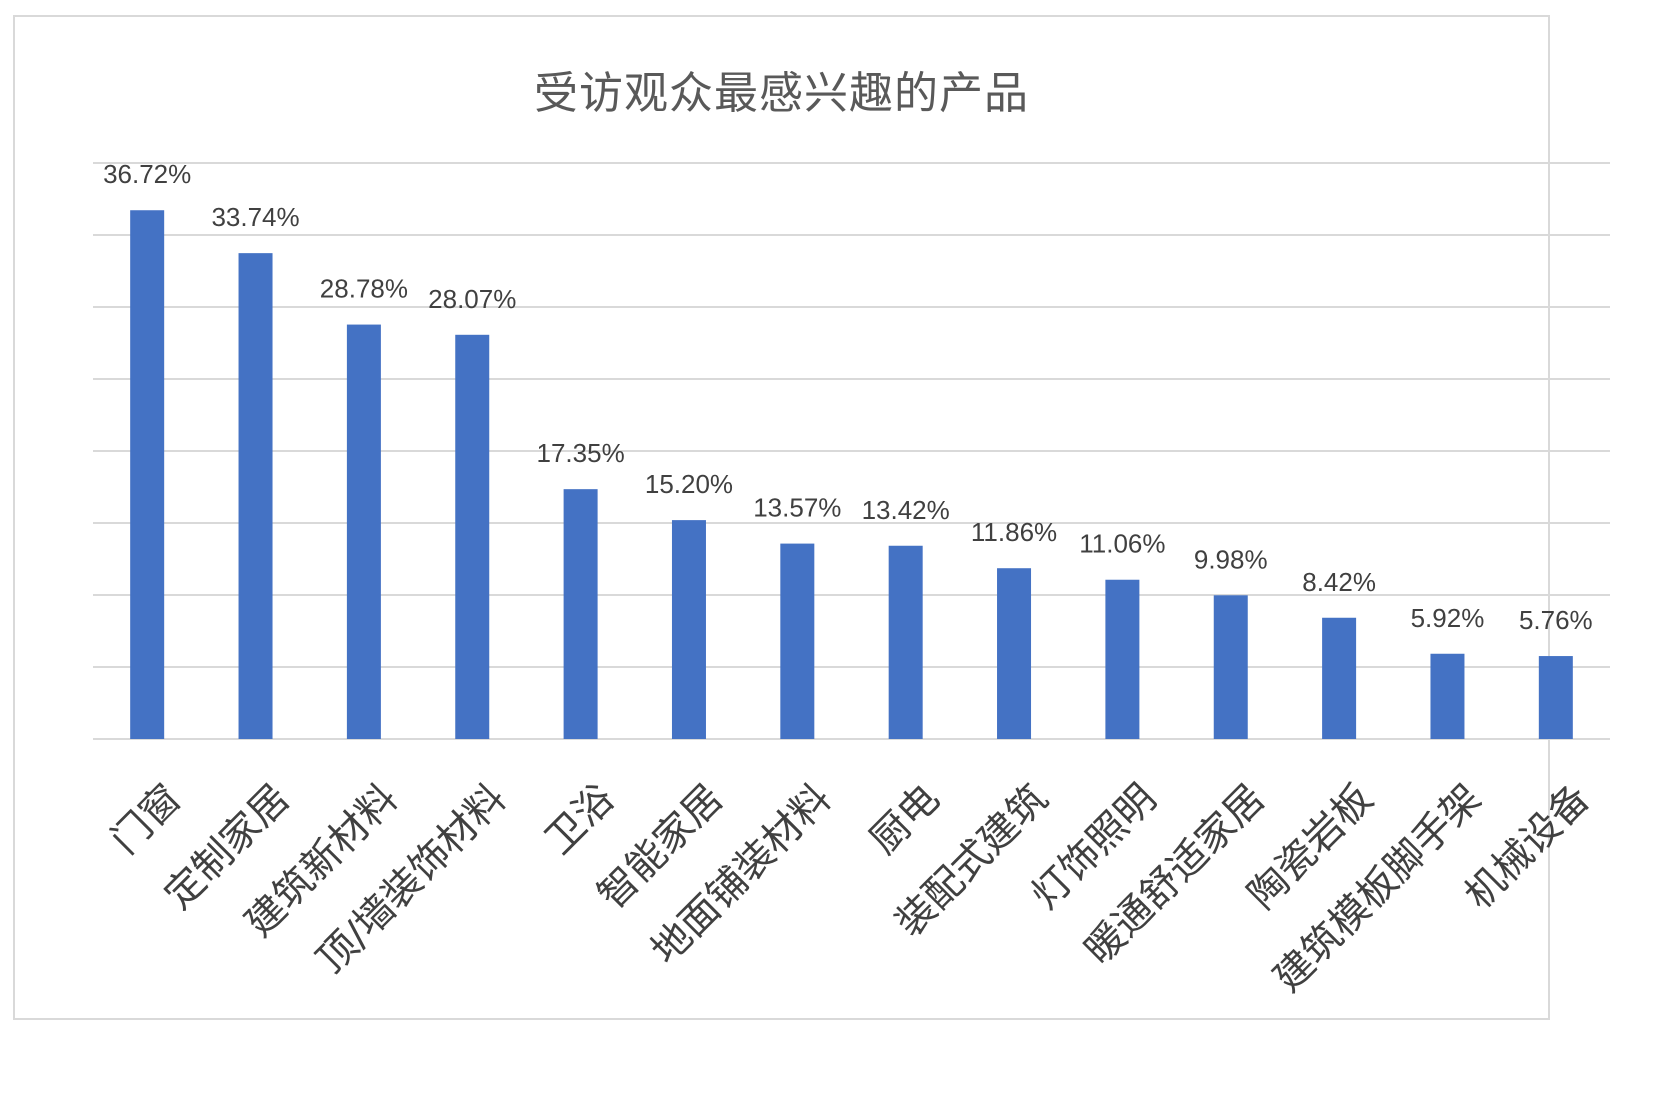 The image size is (1661, 1094). Describe the element at coordinates (1448, 618) in the screenshot. I see `data-label: 5.92%` at that location.